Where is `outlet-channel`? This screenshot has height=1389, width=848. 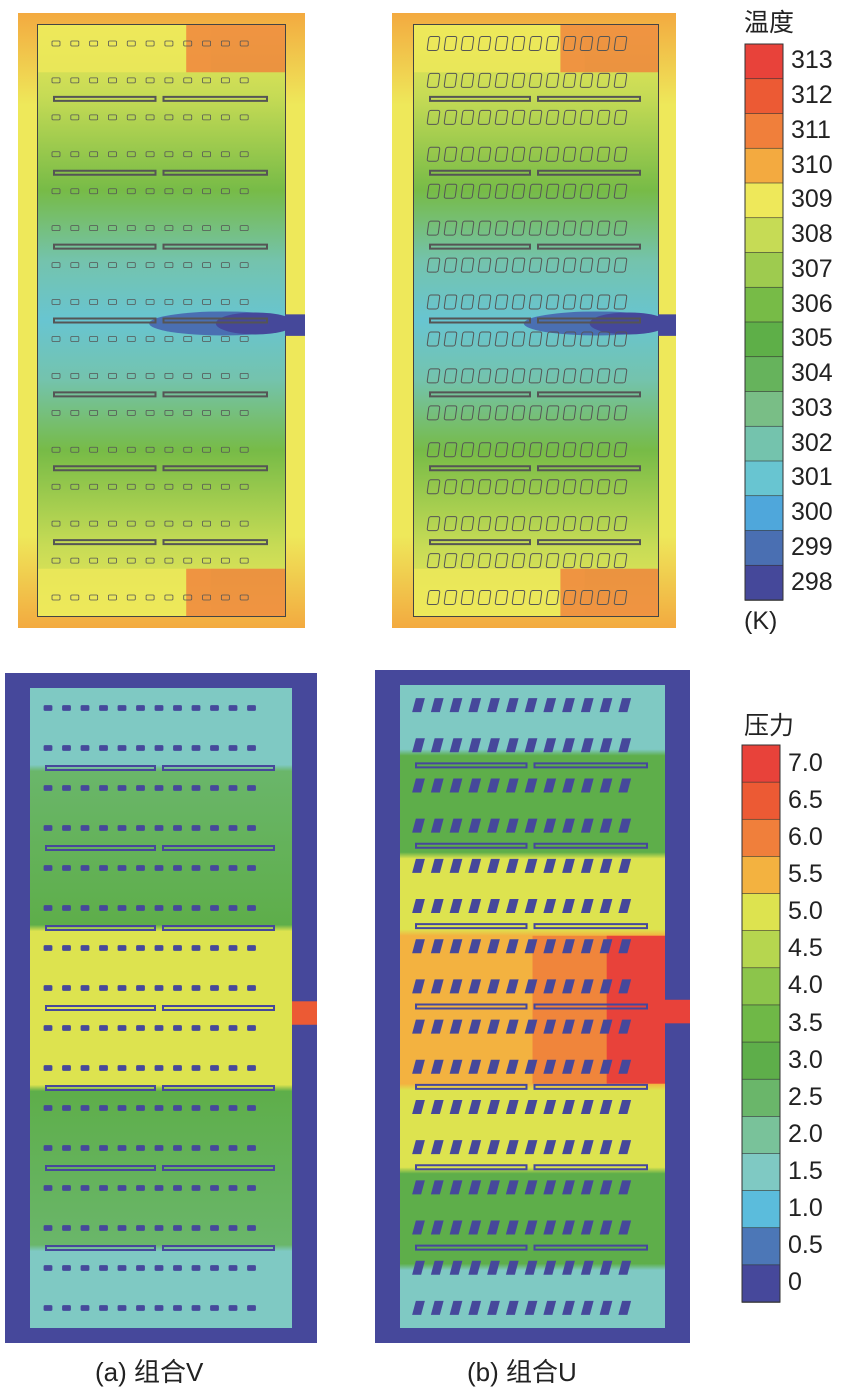
outlet-channel is located at coordinates (677, 1011).